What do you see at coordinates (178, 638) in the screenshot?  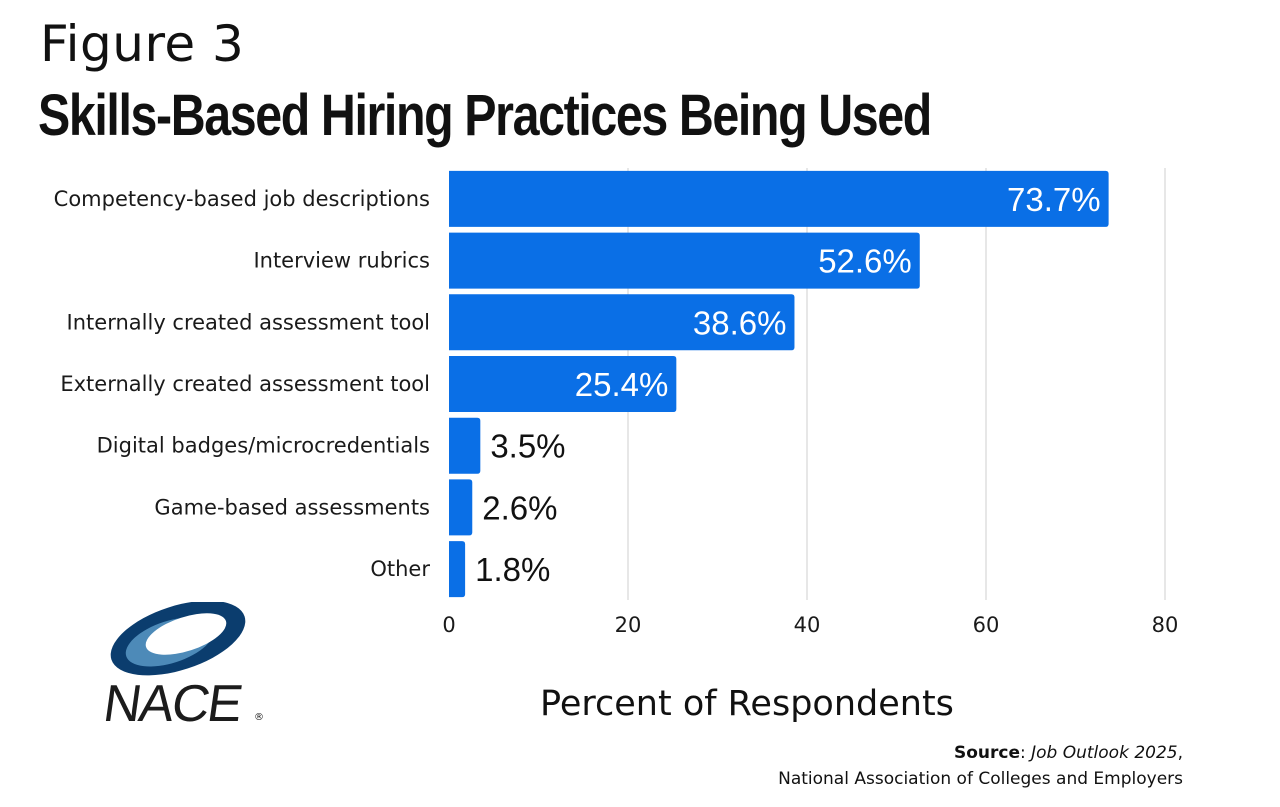 I see `nace-swoosh-icon` at bounding box center [178, 638].